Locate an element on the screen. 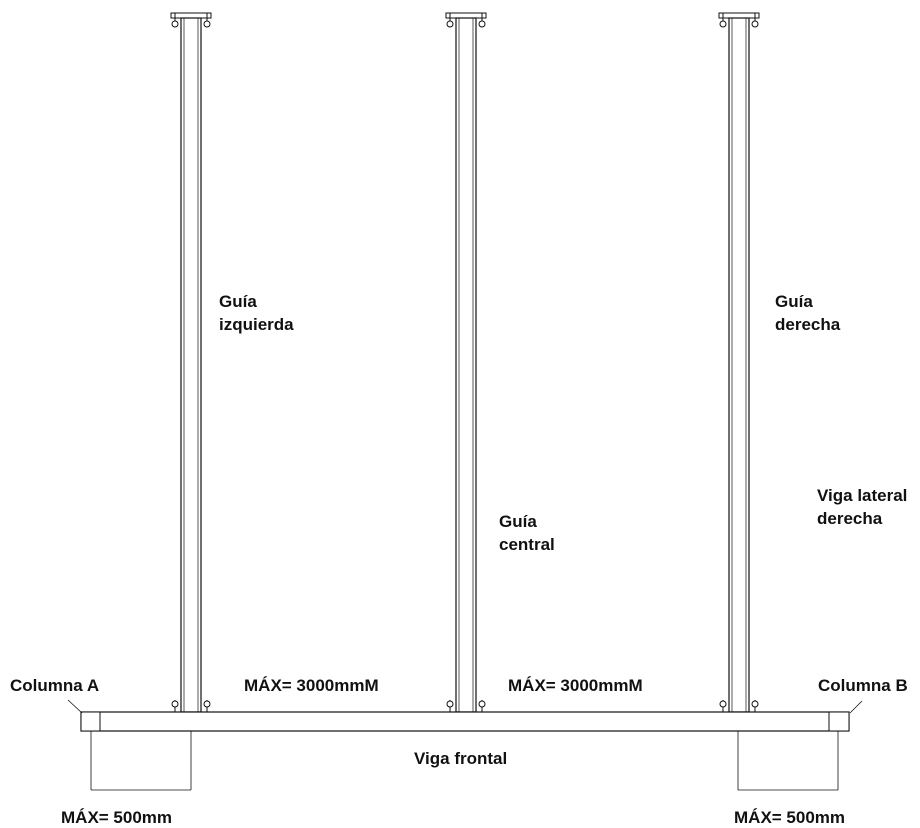  guide-center-label-line1: Guía is located at coordinates (518, 521).